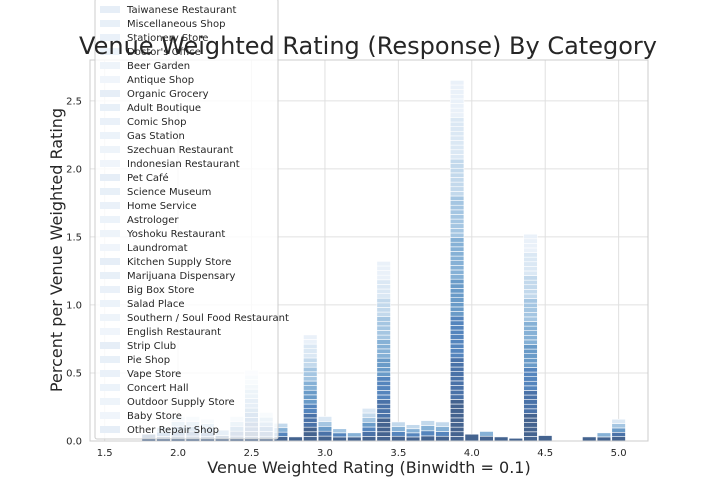 The image size is (720, 504). What do you see at coordinates (74, 271) in the screenshot?
I see `y-tick-labels: 0.0 0.5 1.0 1.5 2.0 2.5` at bounding box center [74, 271].